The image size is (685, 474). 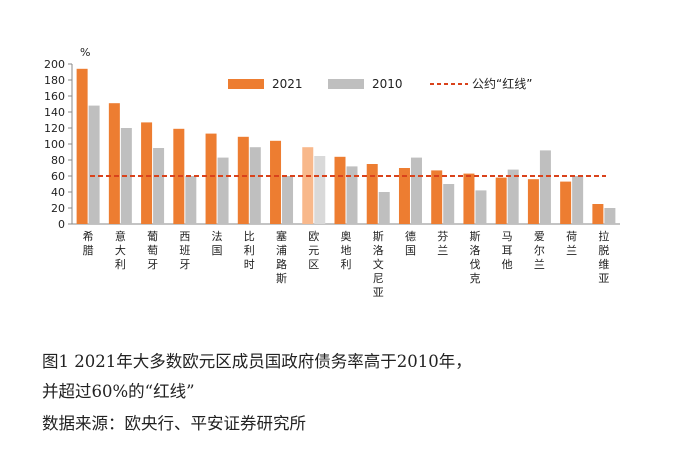 What do you see at coordinates (58, 176) in the screenshot?
I see `y-tick-label: 60` at bounding box center [58, 176].